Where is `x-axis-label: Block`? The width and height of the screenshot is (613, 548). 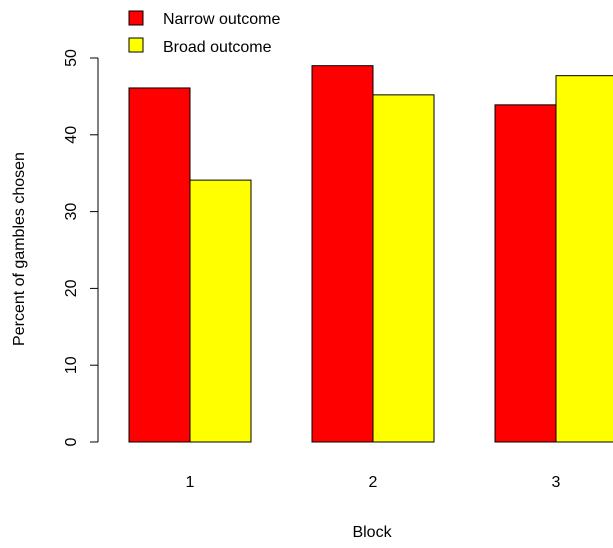
x-axis-label: Block is located at coordinates (372, 532).